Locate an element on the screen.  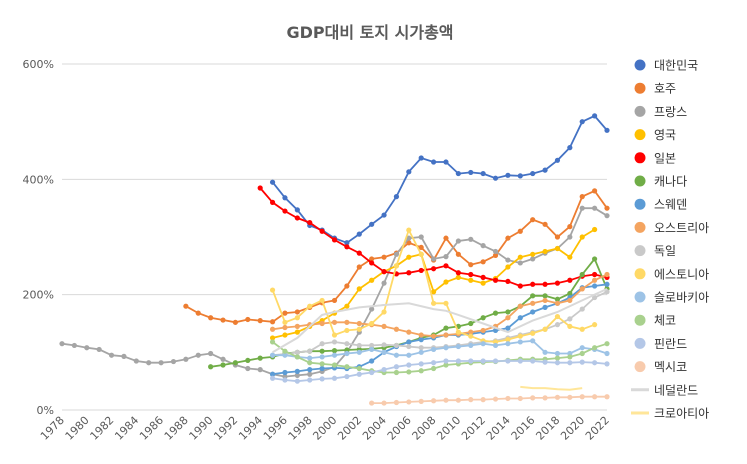
x-tick-label: 2002 is located at coordinates (349, 428).